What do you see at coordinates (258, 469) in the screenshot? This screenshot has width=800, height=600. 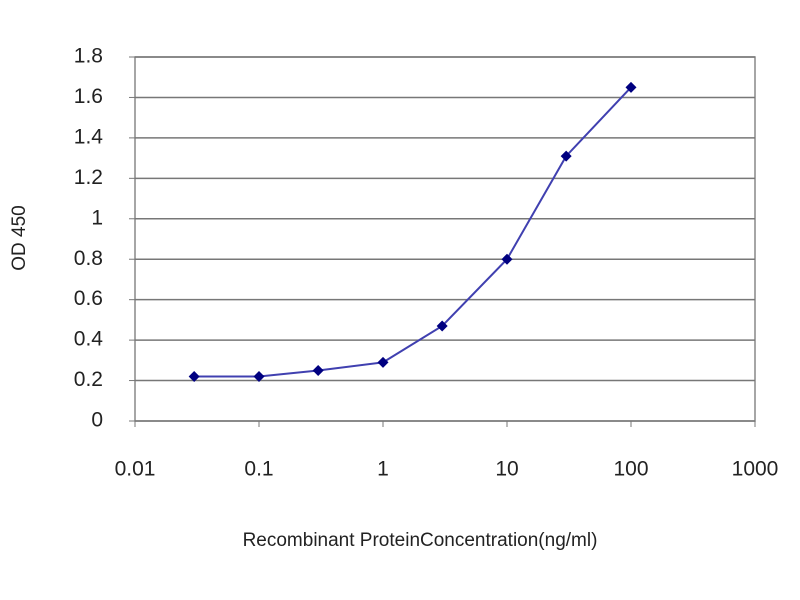 I see `x-tick-label: 0.1` at bounding box center [258, 469].